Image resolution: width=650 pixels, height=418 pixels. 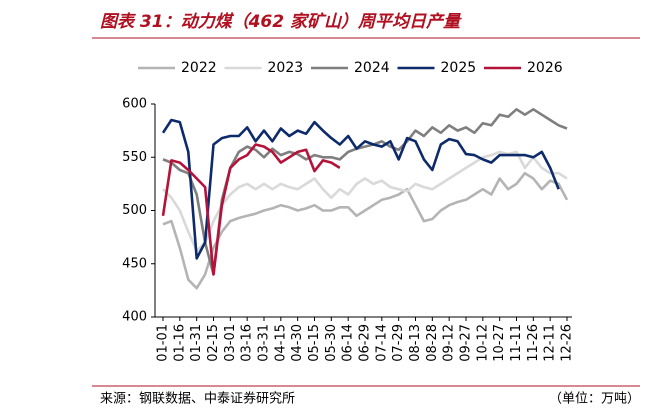 What do you see at coordinates (533, 343) in the screenshot?
I see `x-tick-label: 11-26` at bounding box center [533, 343].